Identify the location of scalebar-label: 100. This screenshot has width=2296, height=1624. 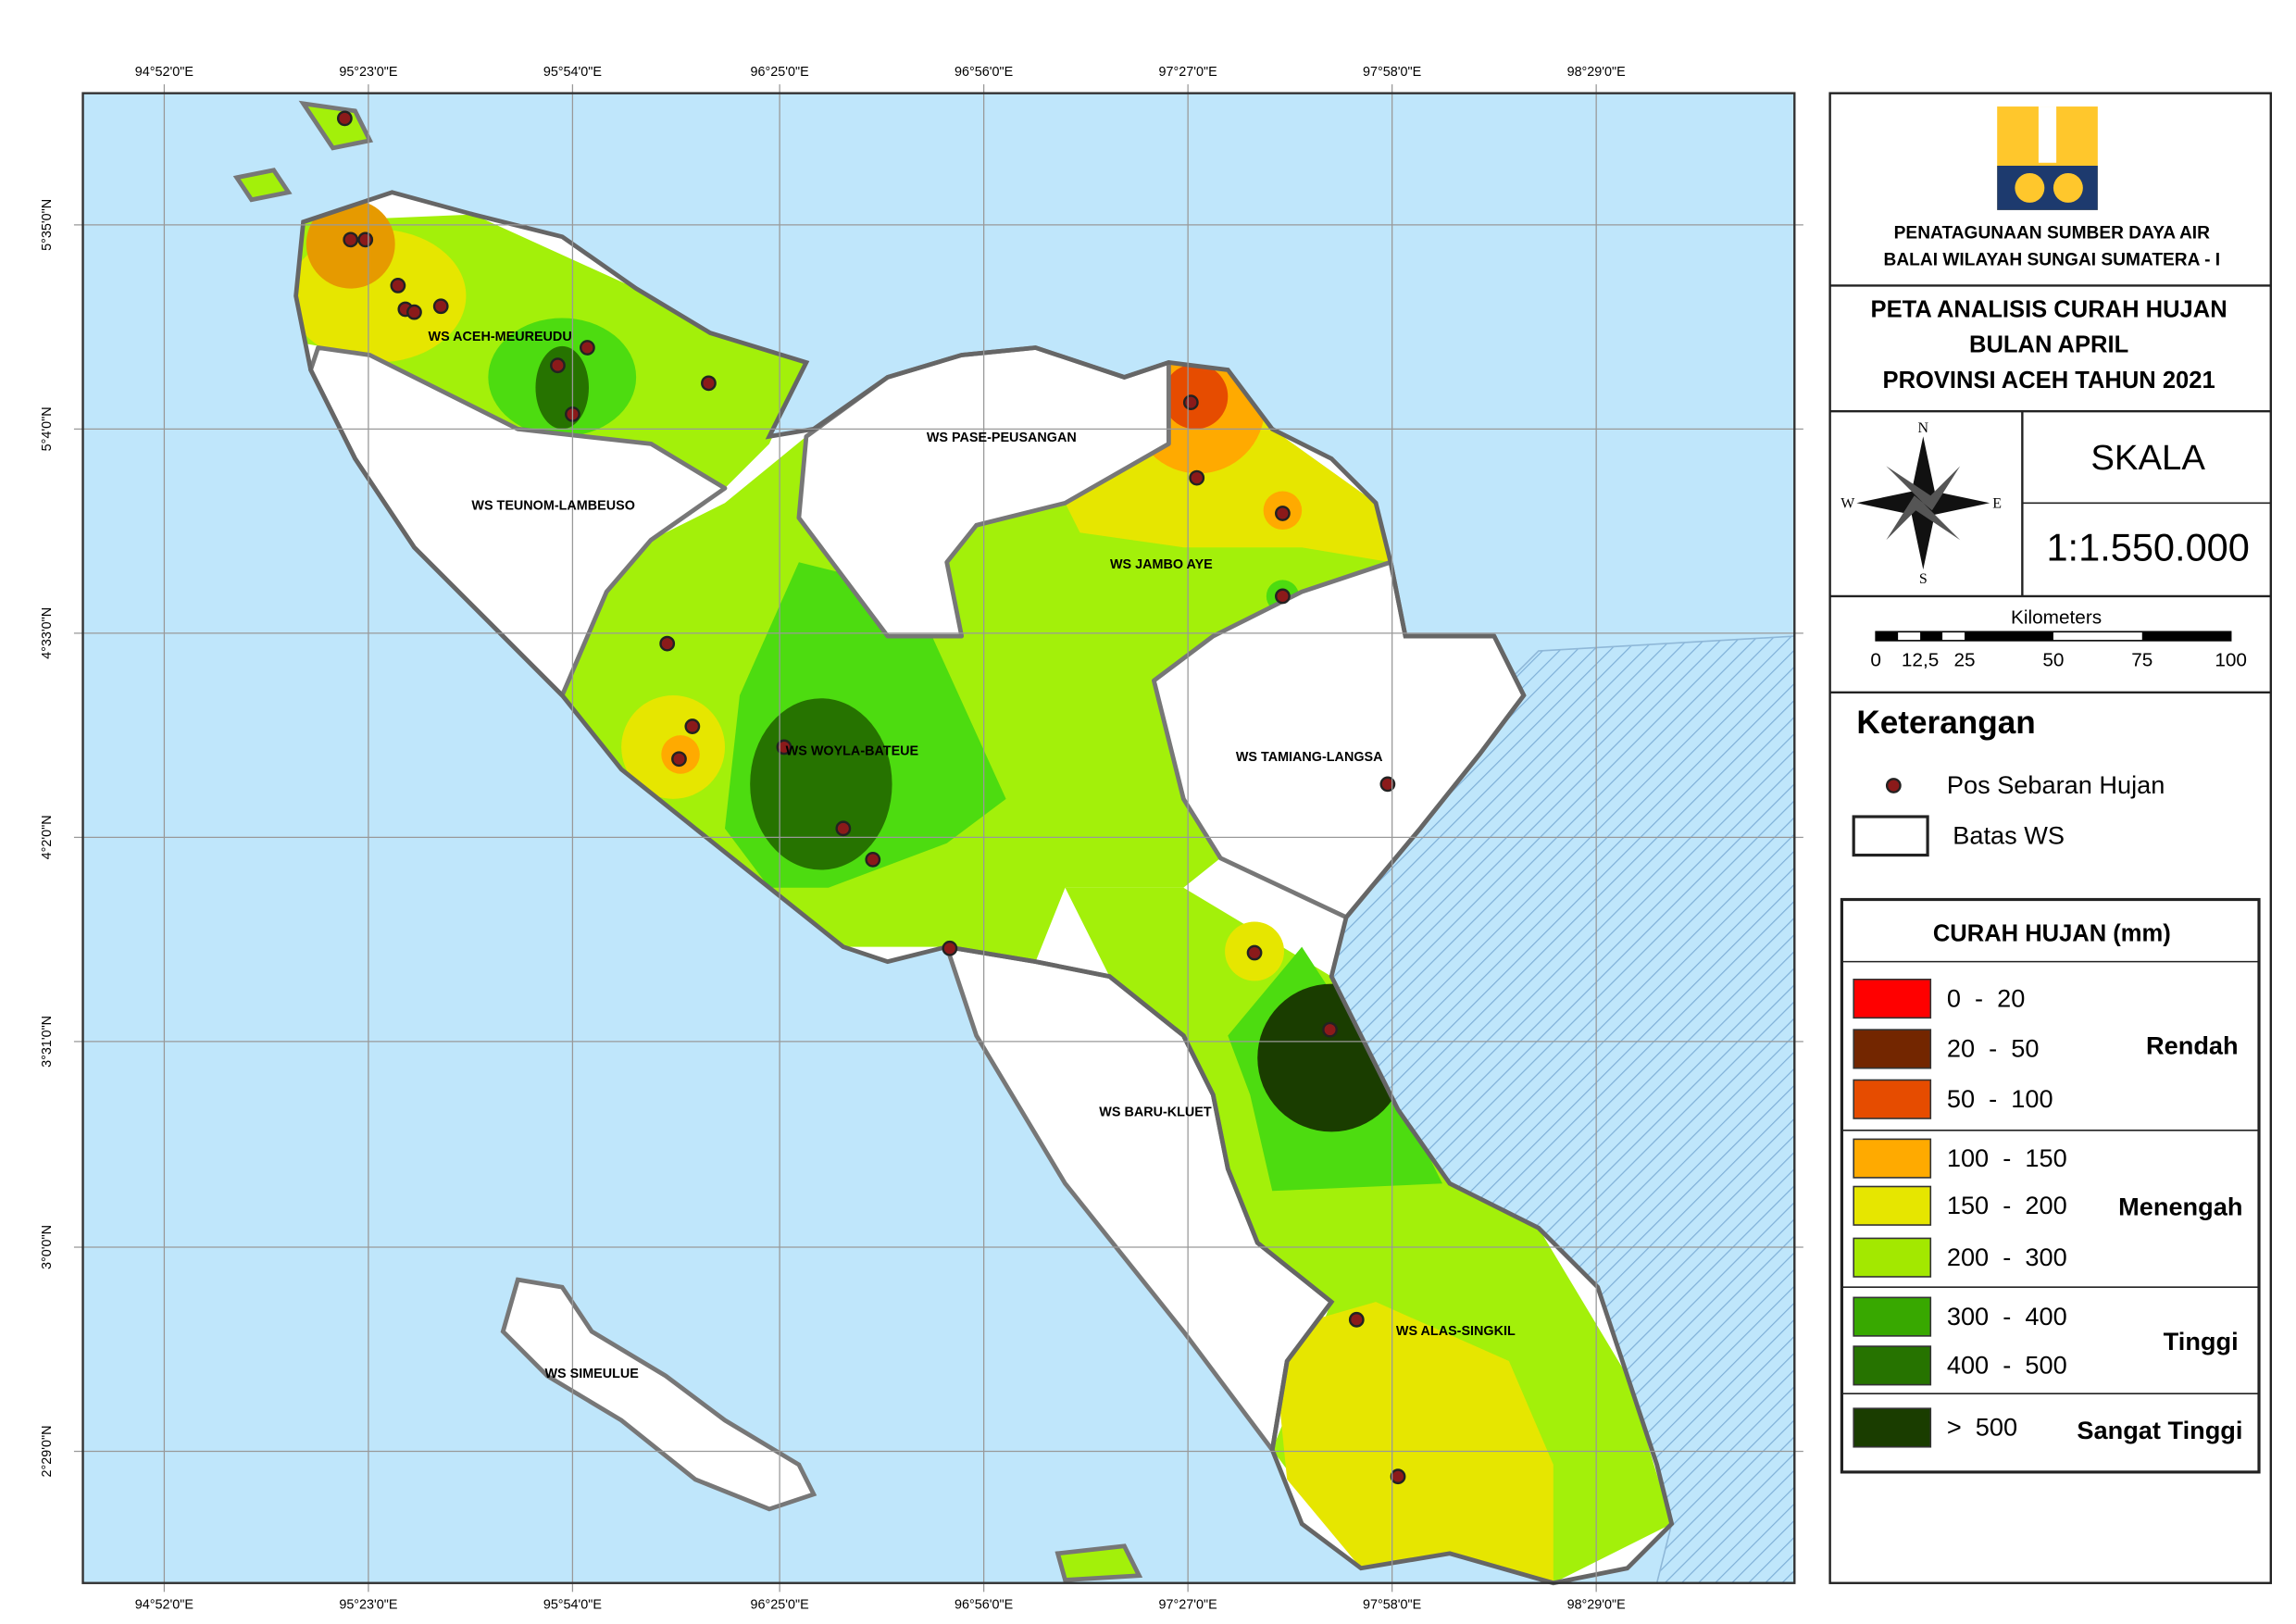
(2231, 660).